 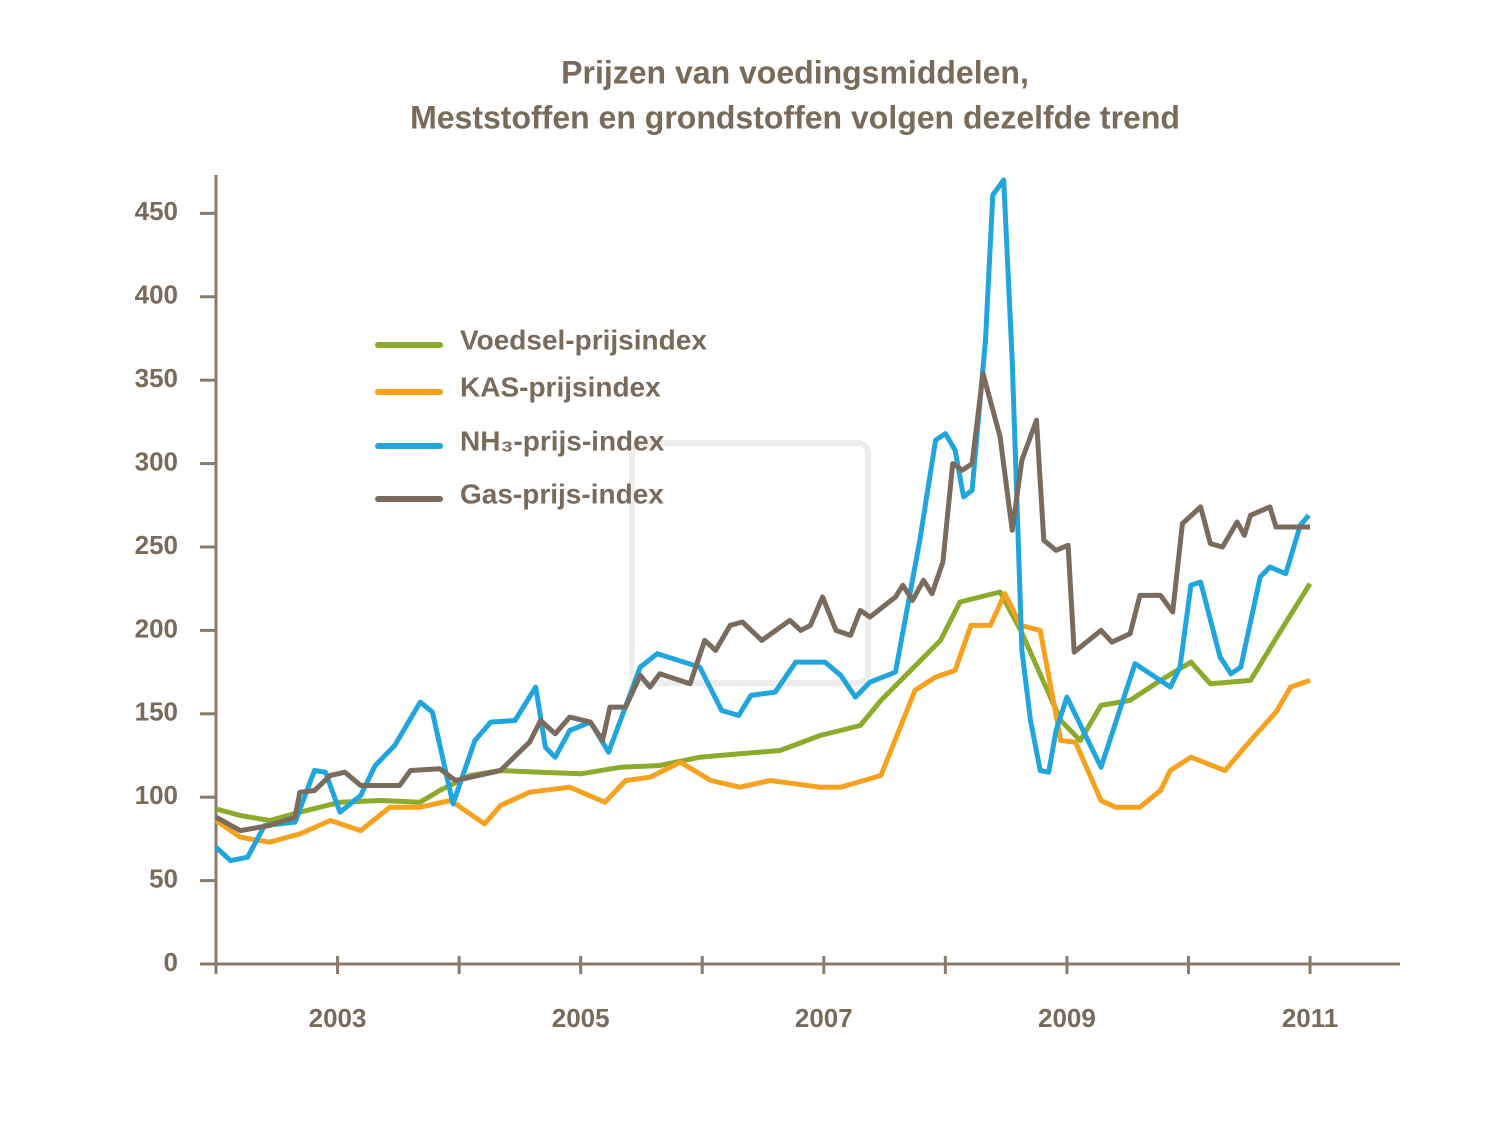 I want to click on legend-label: KAS-prijsindex, so click(x=560, y=386).